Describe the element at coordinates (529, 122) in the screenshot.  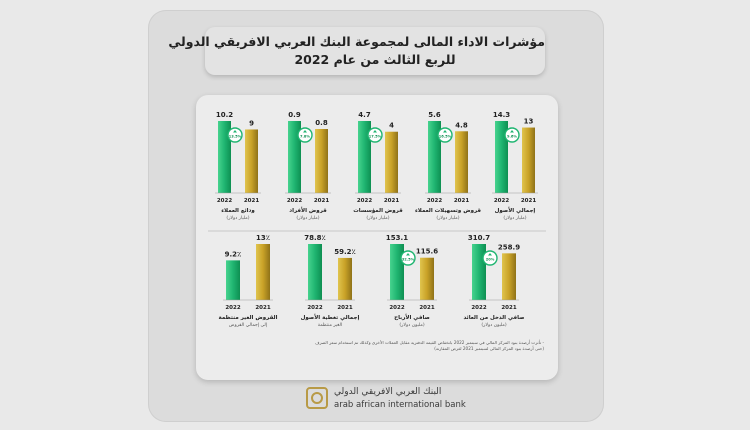
I see `chart-1-label-2021: 13` at that location.